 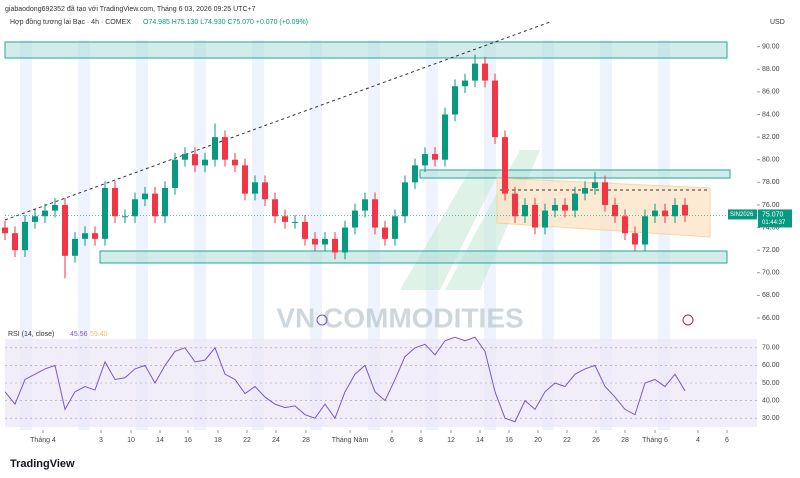 I want to click on y-tick-label: 90.00, so click(x=771, y=46).